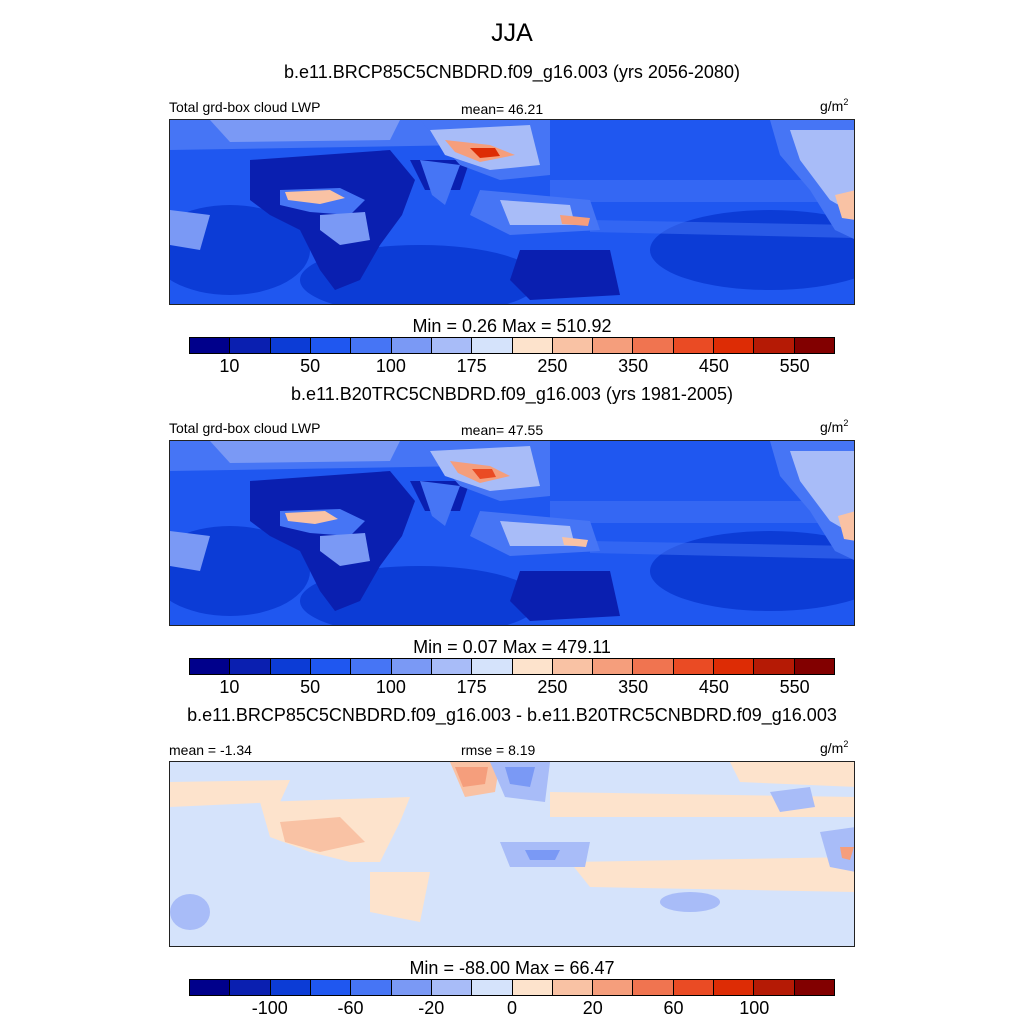 The width and height of the screenshot is (1024, 1024). Describe the element at coordinates (512, 533) in the screenshot. I see `panel-2-map` at that location.